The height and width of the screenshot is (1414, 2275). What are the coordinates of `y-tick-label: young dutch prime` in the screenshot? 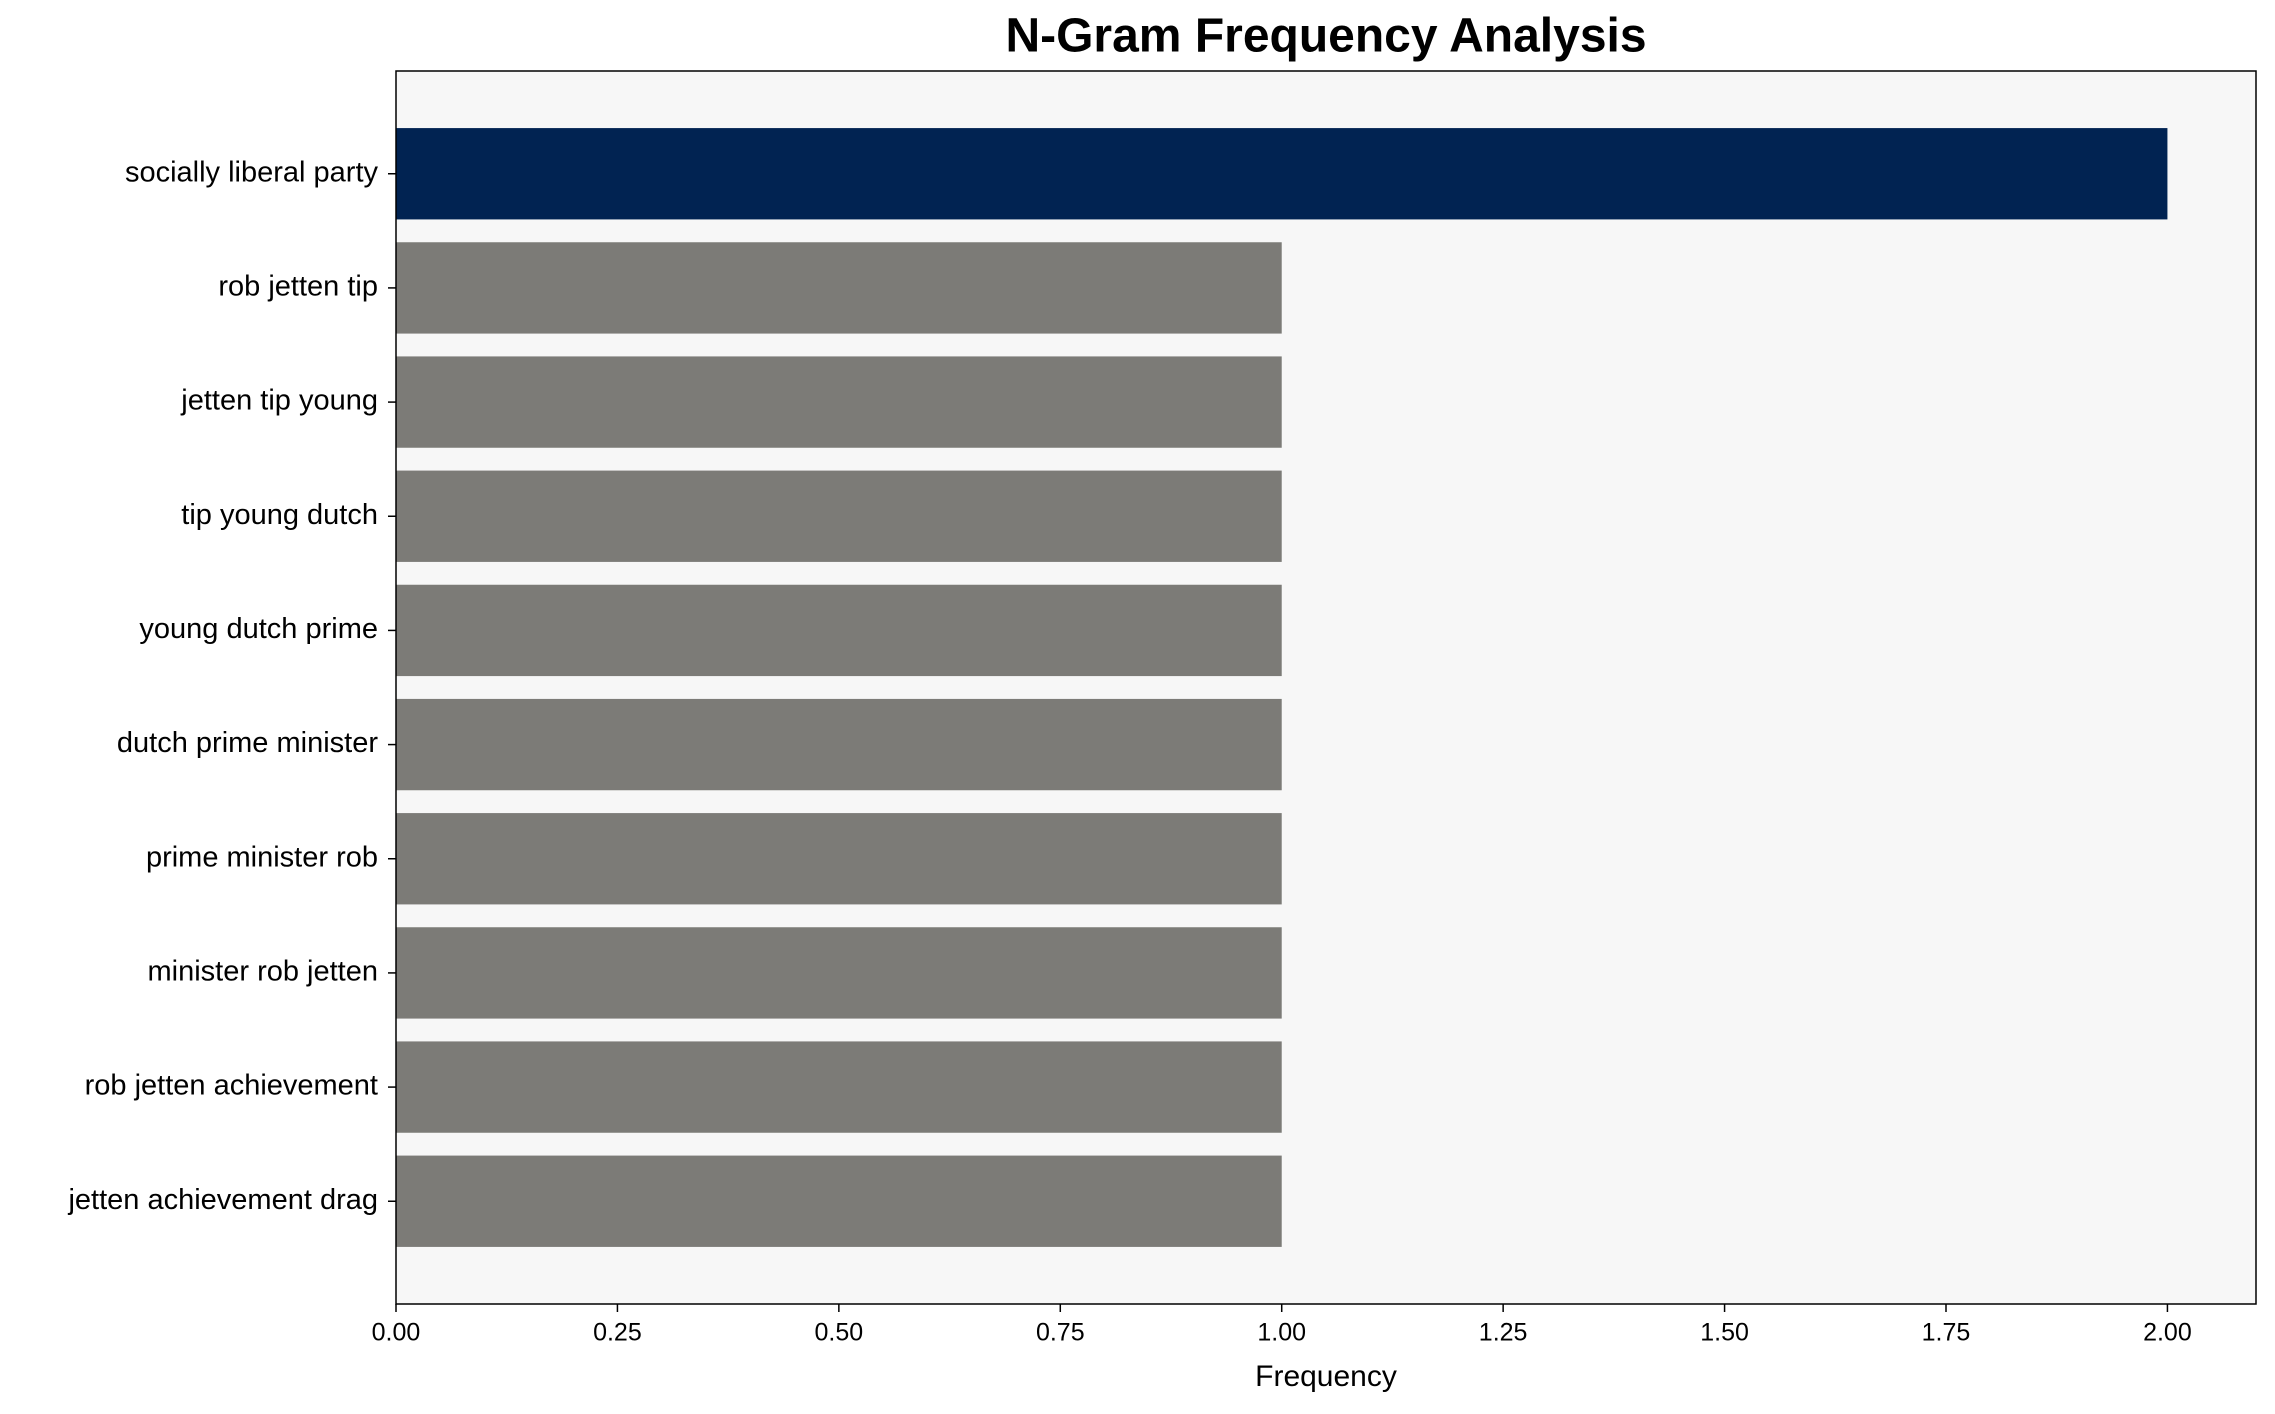 It's located at (258, 629).